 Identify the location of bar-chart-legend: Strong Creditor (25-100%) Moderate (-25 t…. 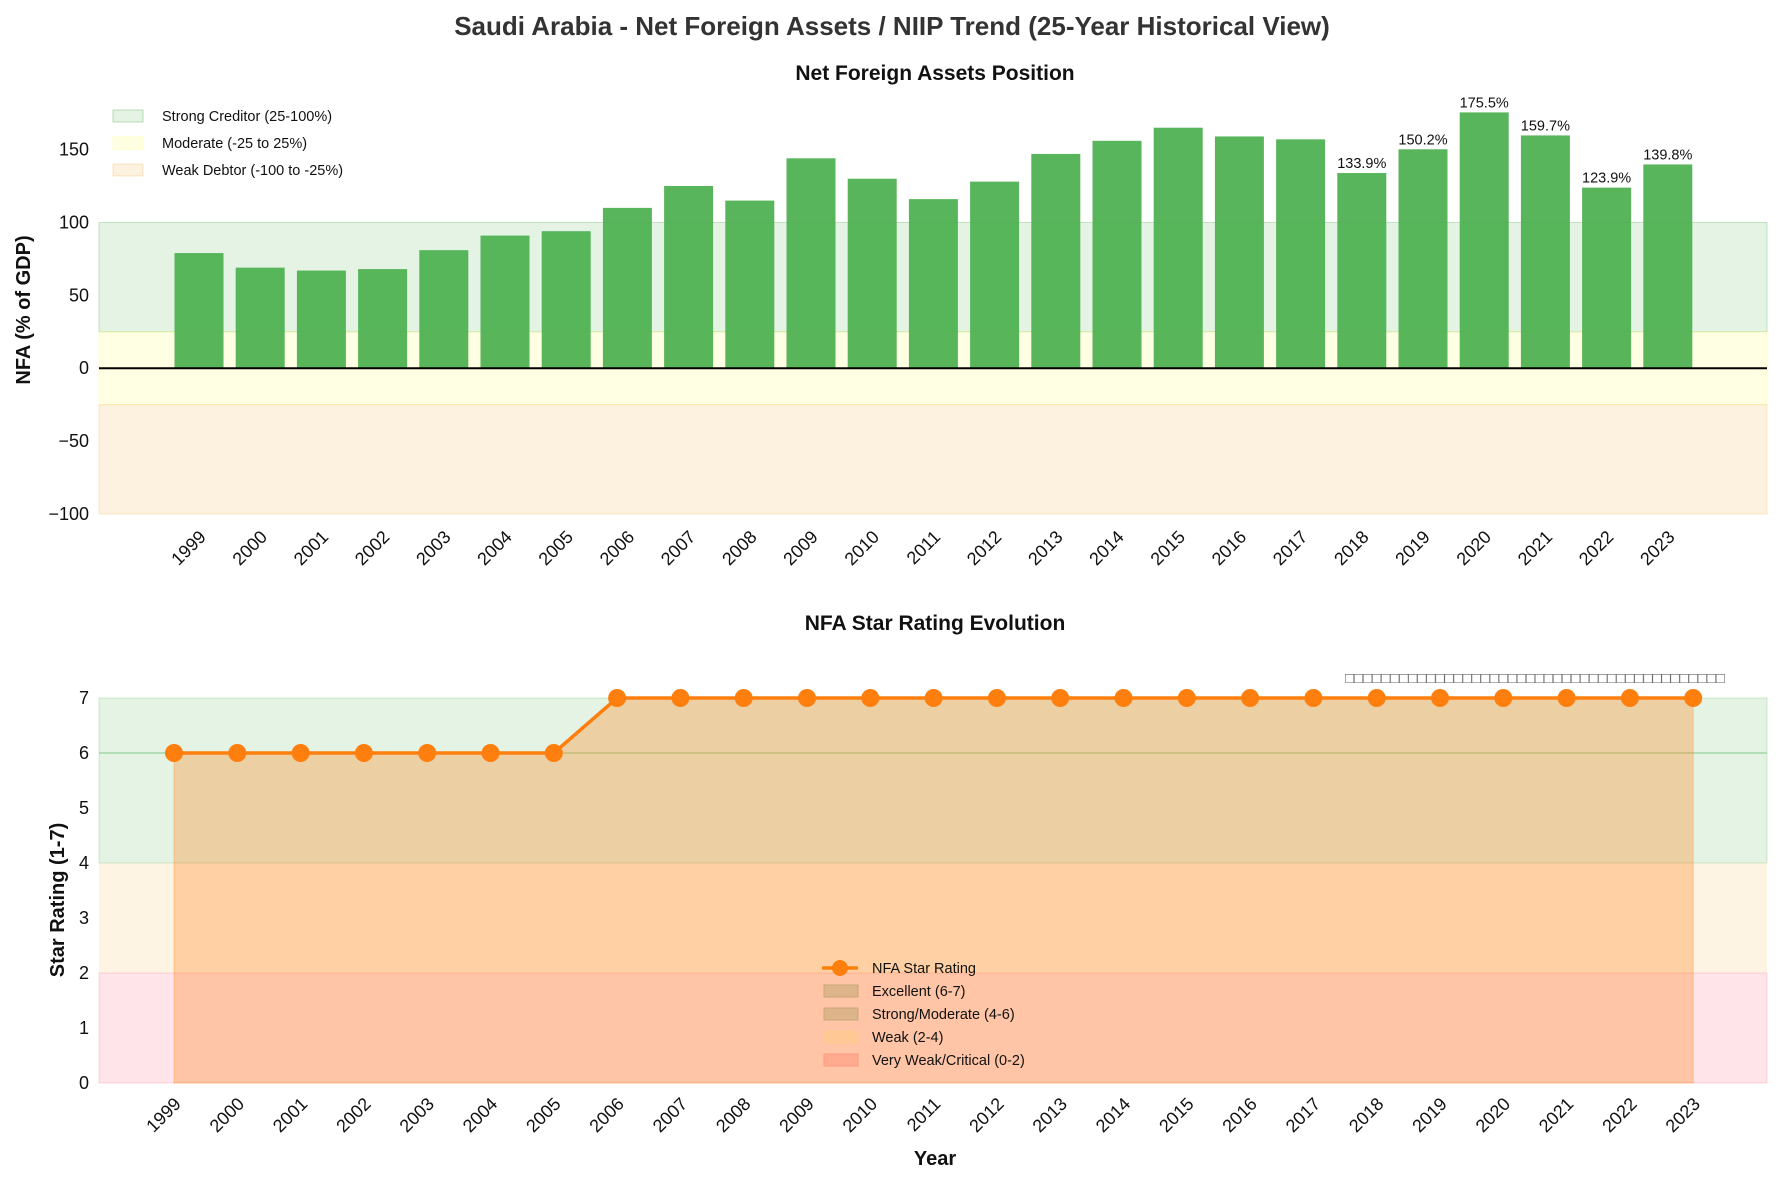
(227, 144).